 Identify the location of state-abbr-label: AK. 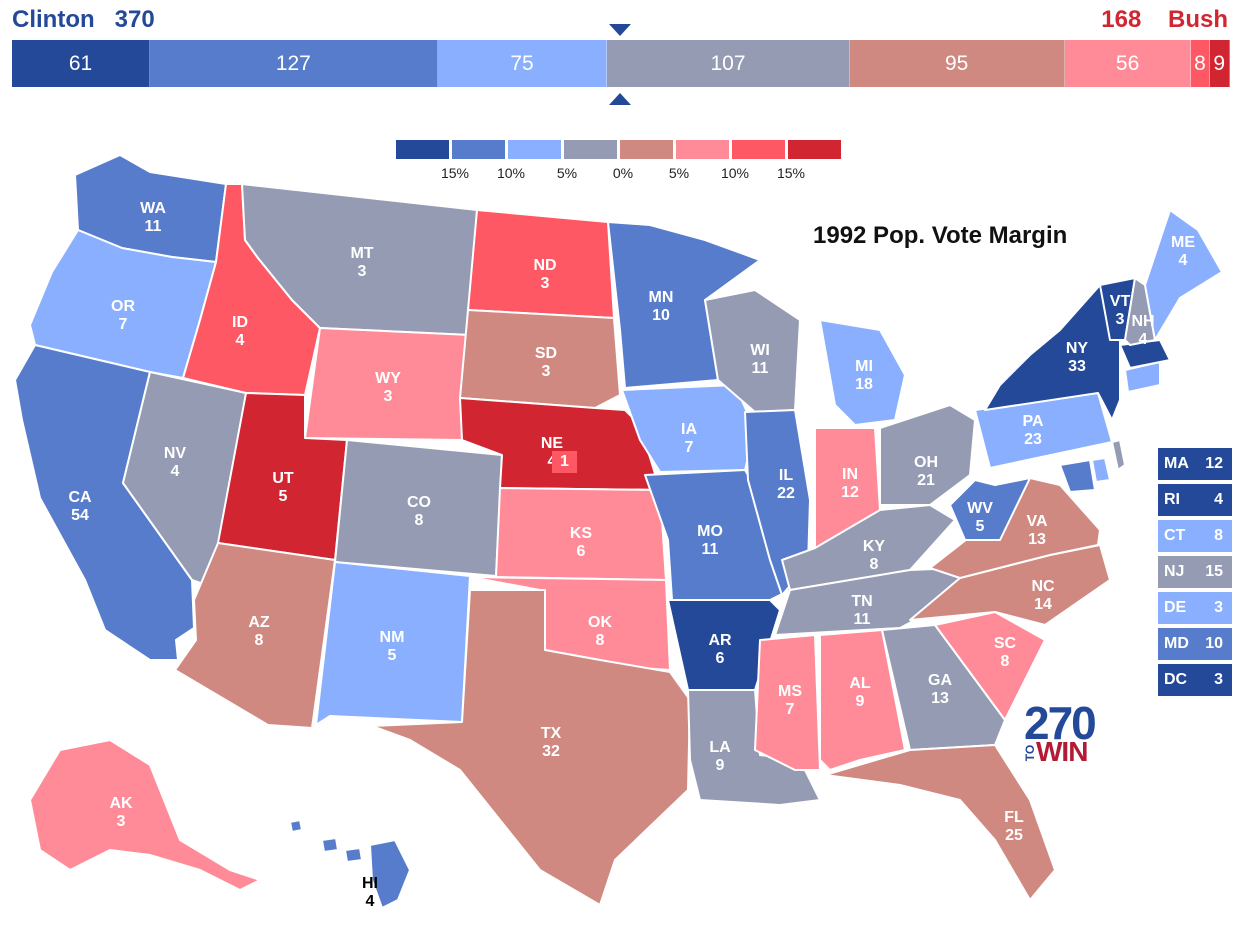
(121, 803).